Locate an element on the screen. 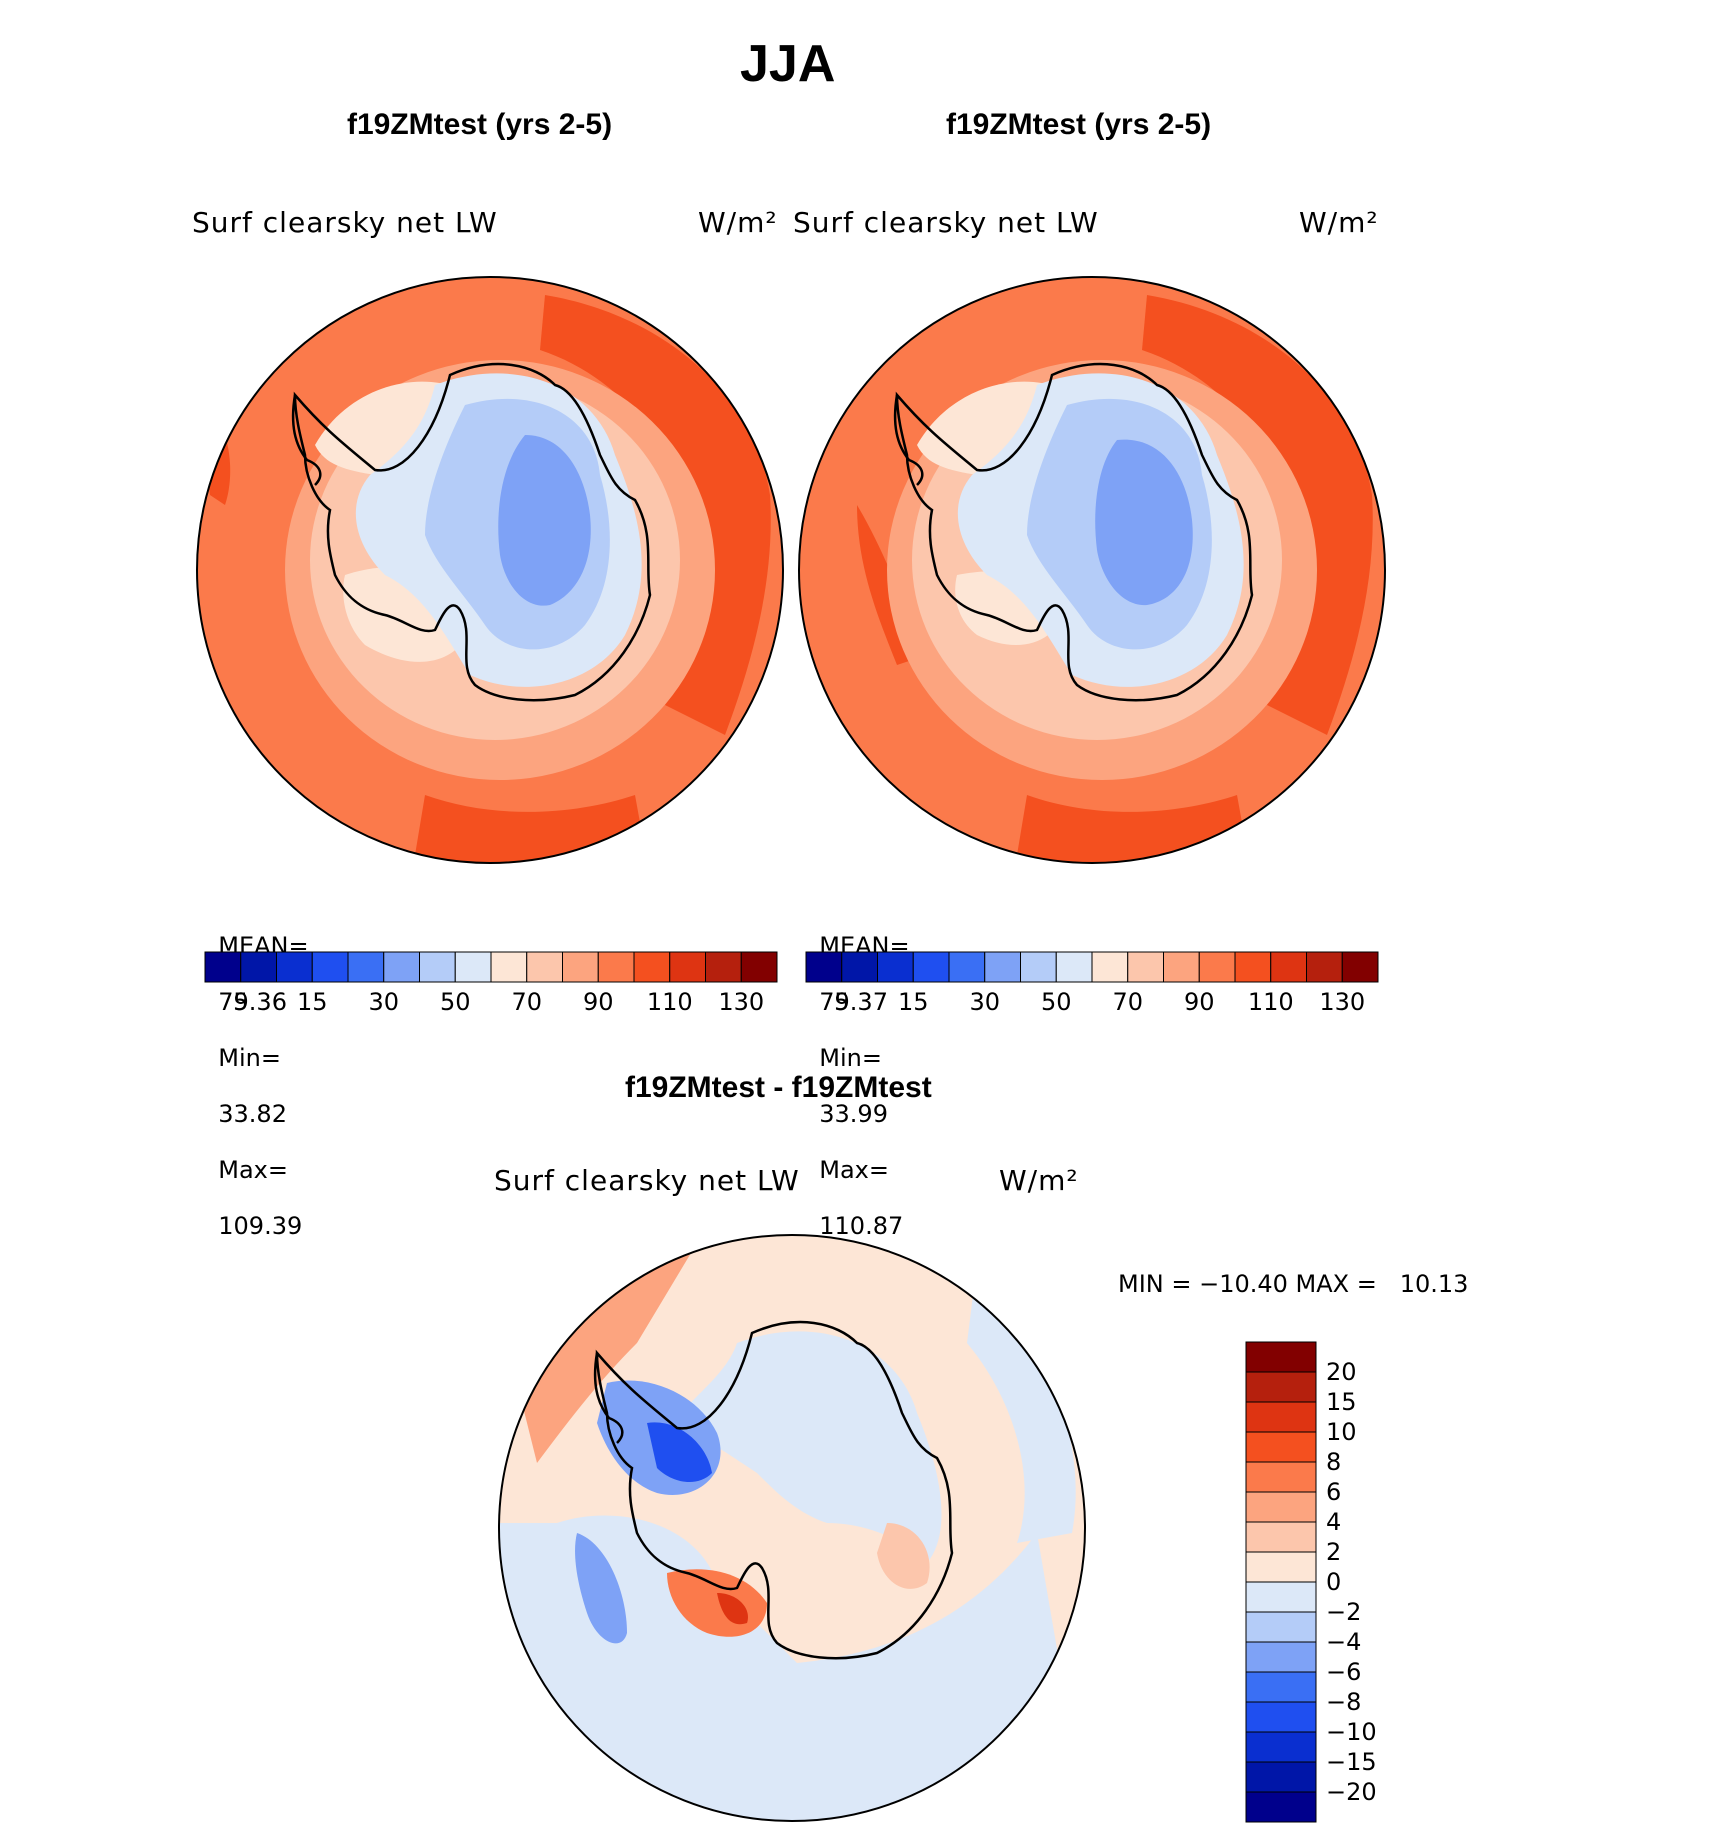 The width and height of the screenshot is (1710, 1840). colorbar-tick-label: 4 is located at coordinates (1334, 1522).